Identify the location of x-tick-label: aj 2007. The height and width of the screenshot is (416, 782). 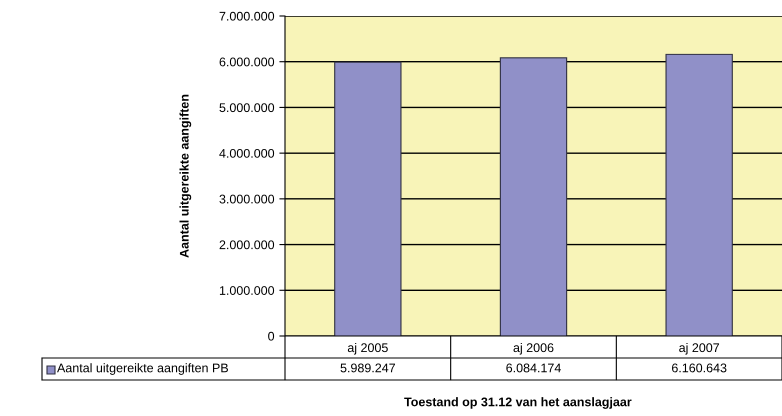
(699, 348).